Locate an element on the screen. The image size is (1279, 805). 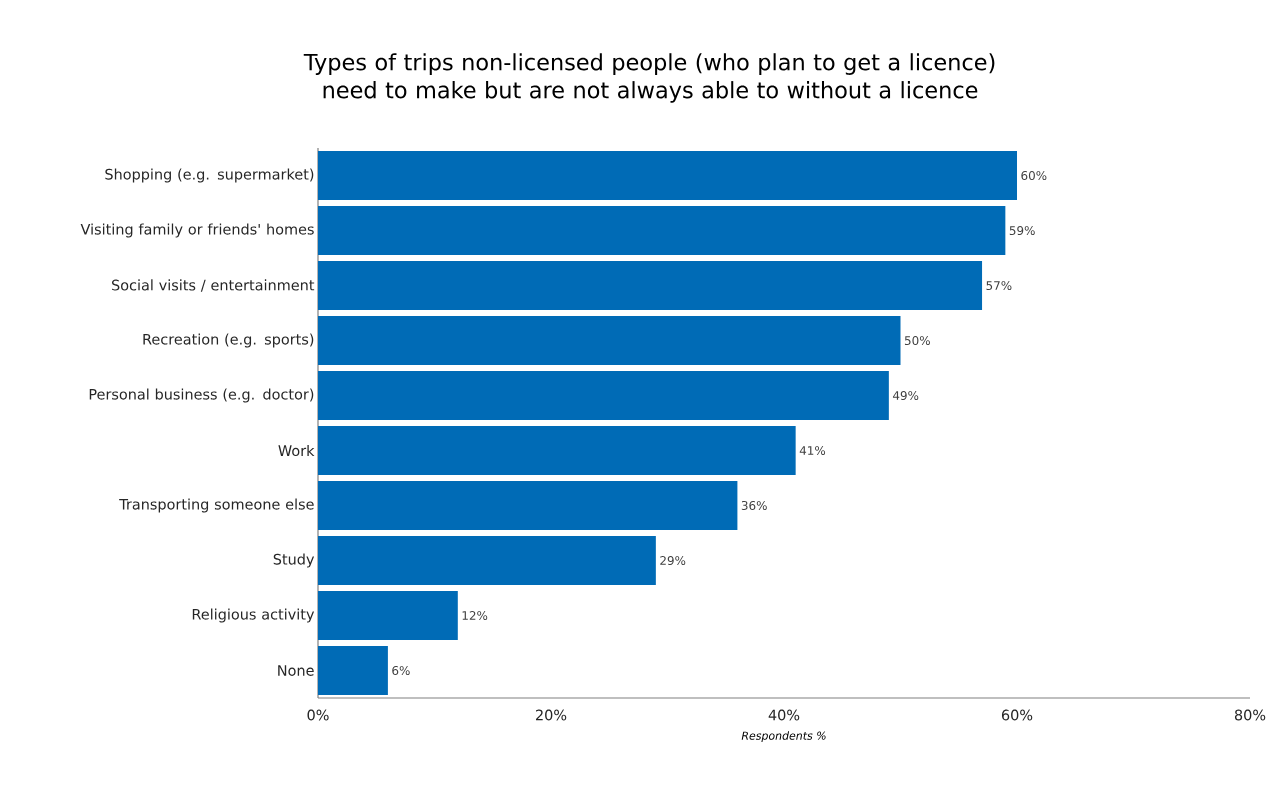
y-tick-label: Work is located at coordinates (296, 450).